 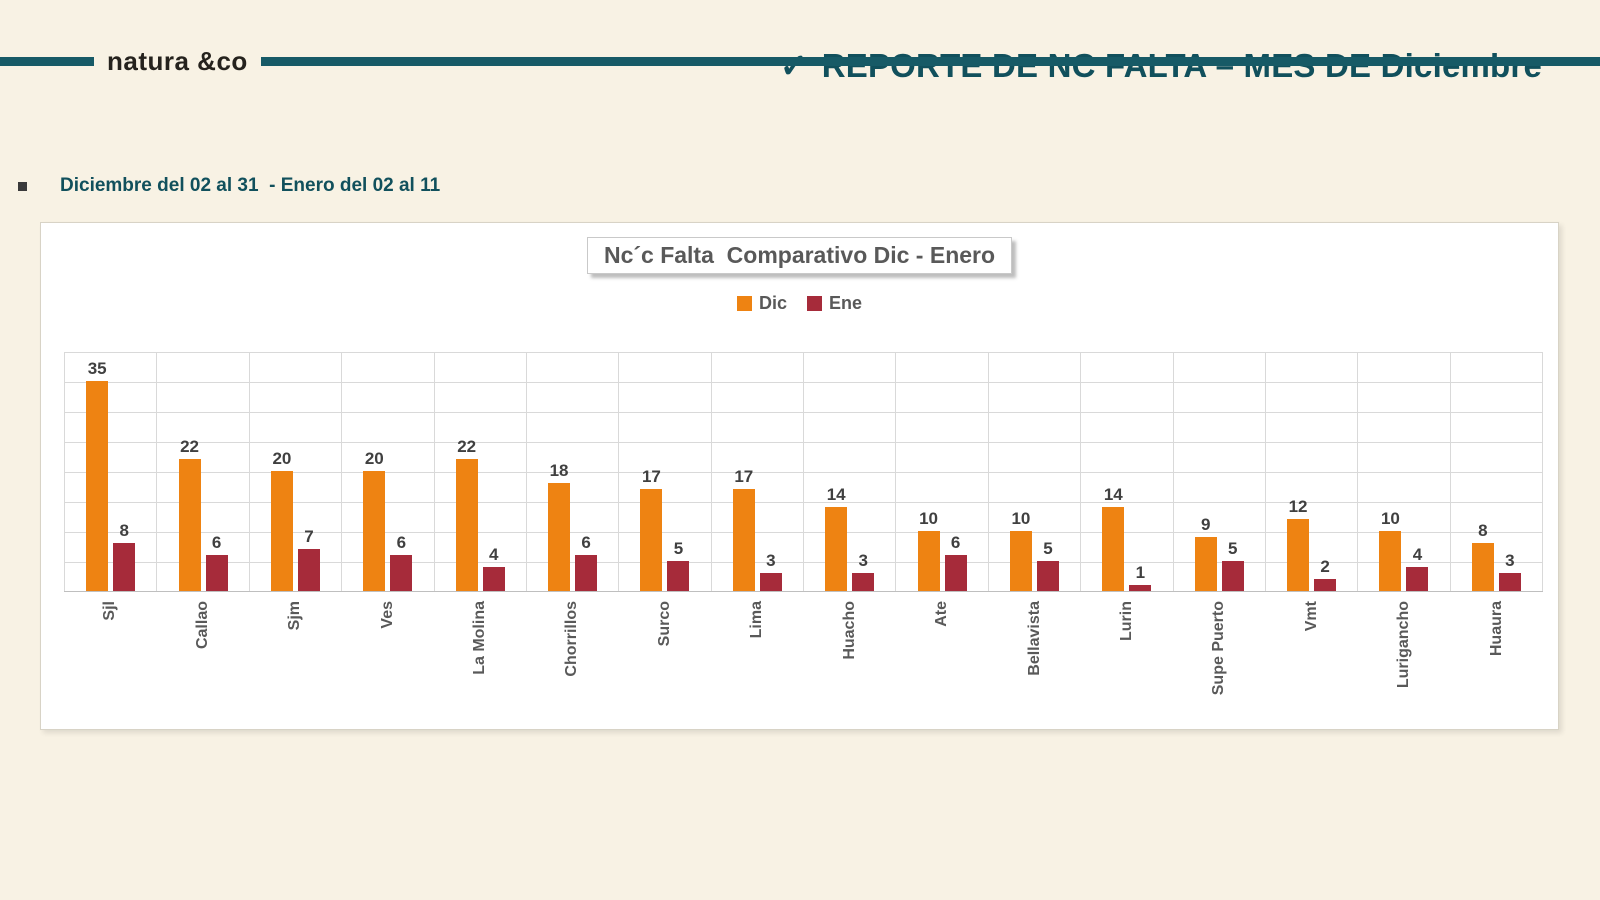 What do you see at coordinates (572, 639) in the screenshot?
I see `category-label: Chorrillos` at bounding box center [572, 639].